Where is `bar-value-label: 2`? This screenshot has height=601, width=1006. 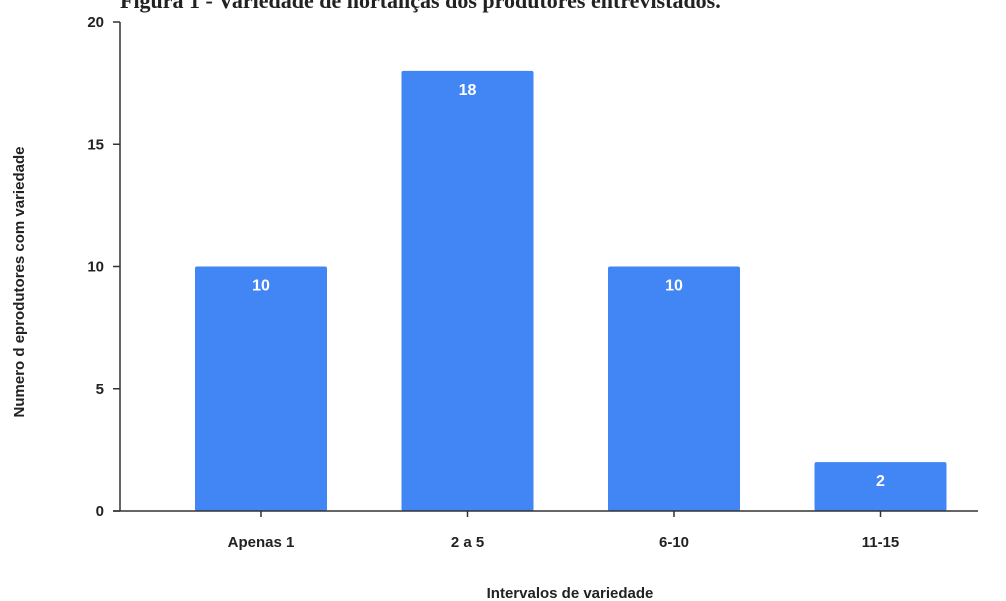 bar-value-label: 2 is located at coordinates (880, 481).